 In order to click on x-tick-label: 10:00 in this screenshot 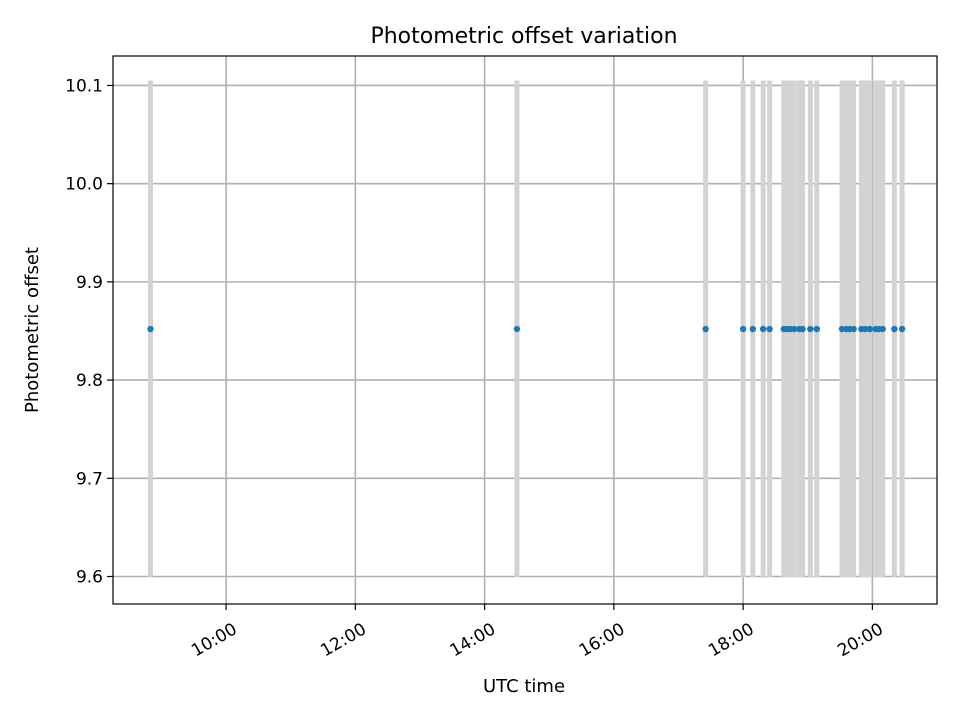, I will do `click(214, 640)`.